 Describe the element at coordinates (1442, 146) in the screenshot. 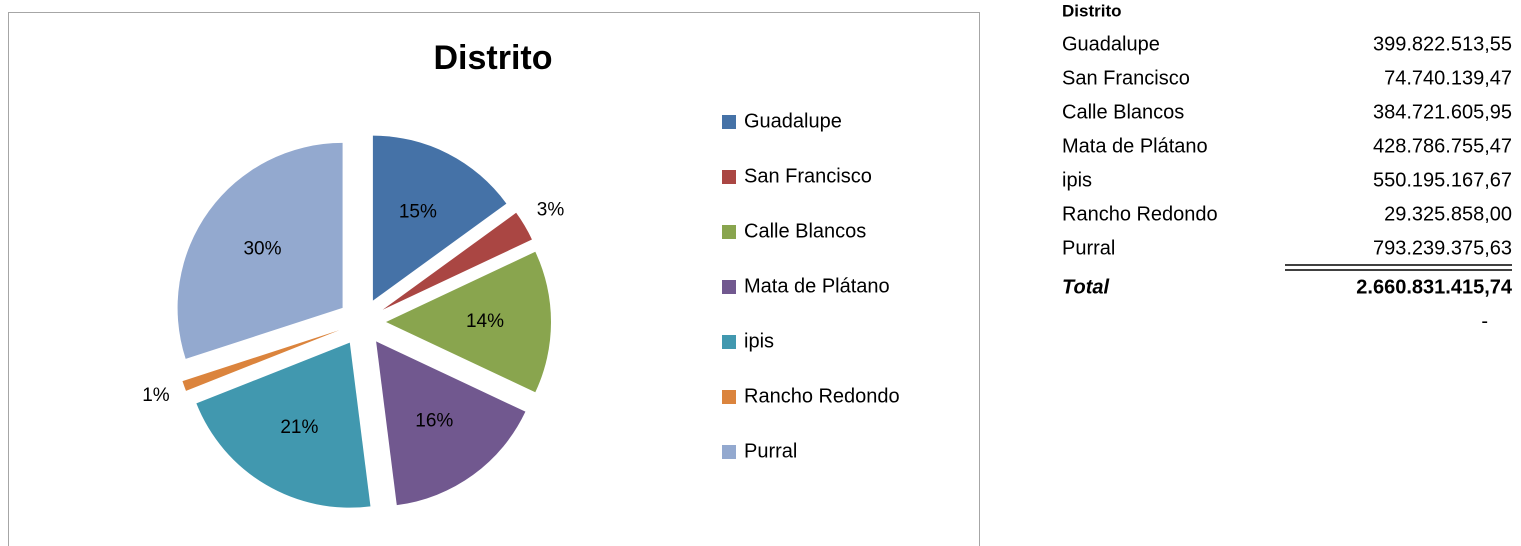

I see `row-value: 428.786.755,47` at that location.